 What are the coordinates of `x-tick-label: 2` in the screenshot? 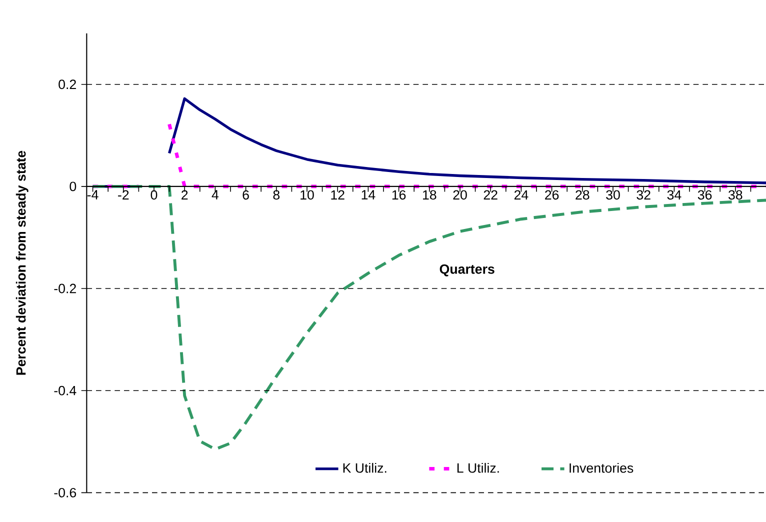 It's located at (185, 195).